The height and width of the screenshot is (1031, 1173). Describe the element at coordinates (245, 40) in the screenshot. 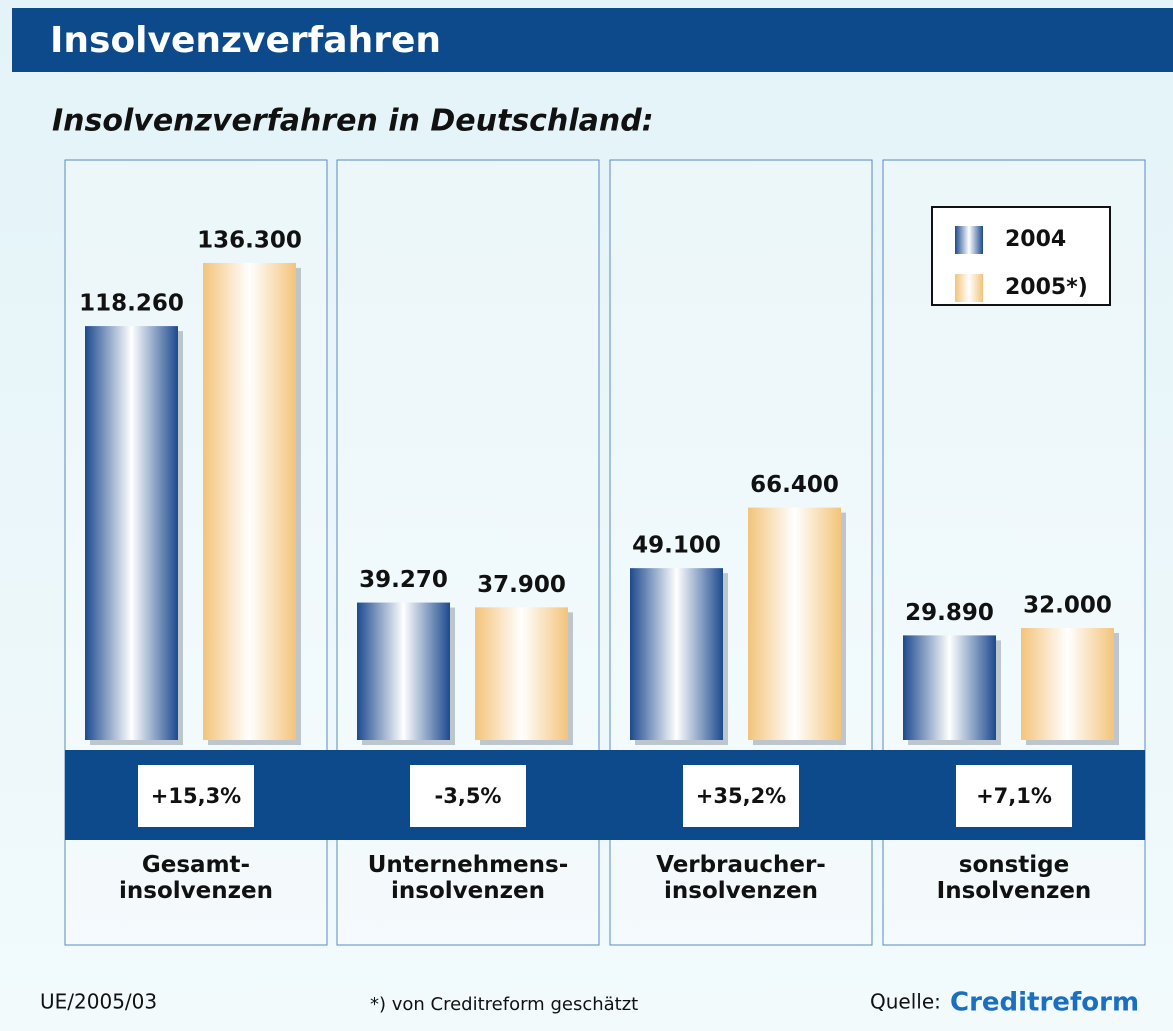

I see `chart-title: Insolvenzverfahren` at that location.